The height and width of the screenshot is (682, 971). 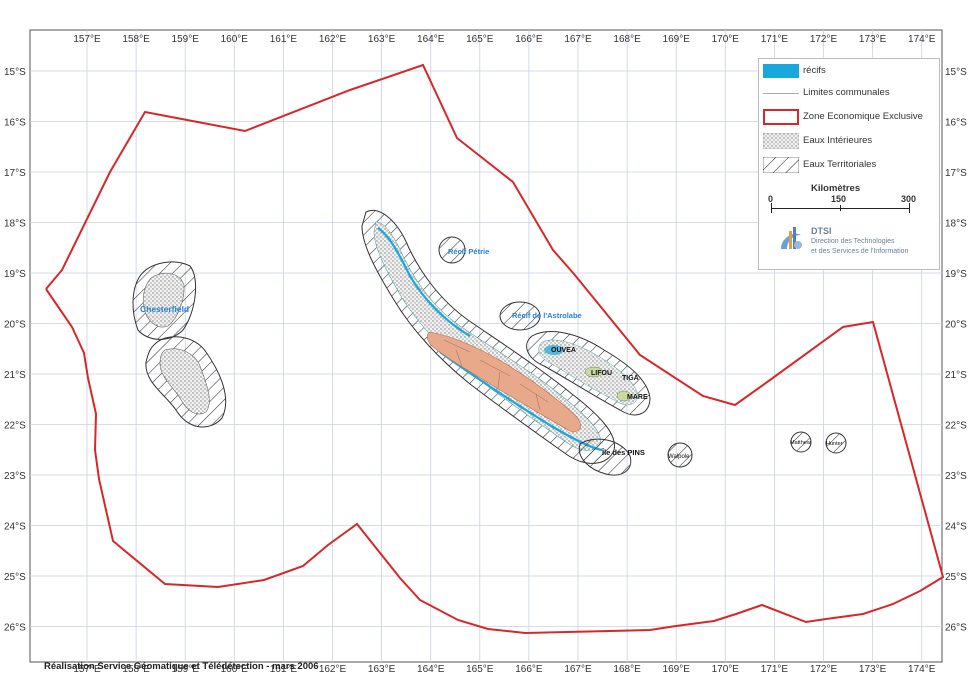 I want to click on legend-row-inner-waters: Eaux Intérieures, so click(x=849, y=141).